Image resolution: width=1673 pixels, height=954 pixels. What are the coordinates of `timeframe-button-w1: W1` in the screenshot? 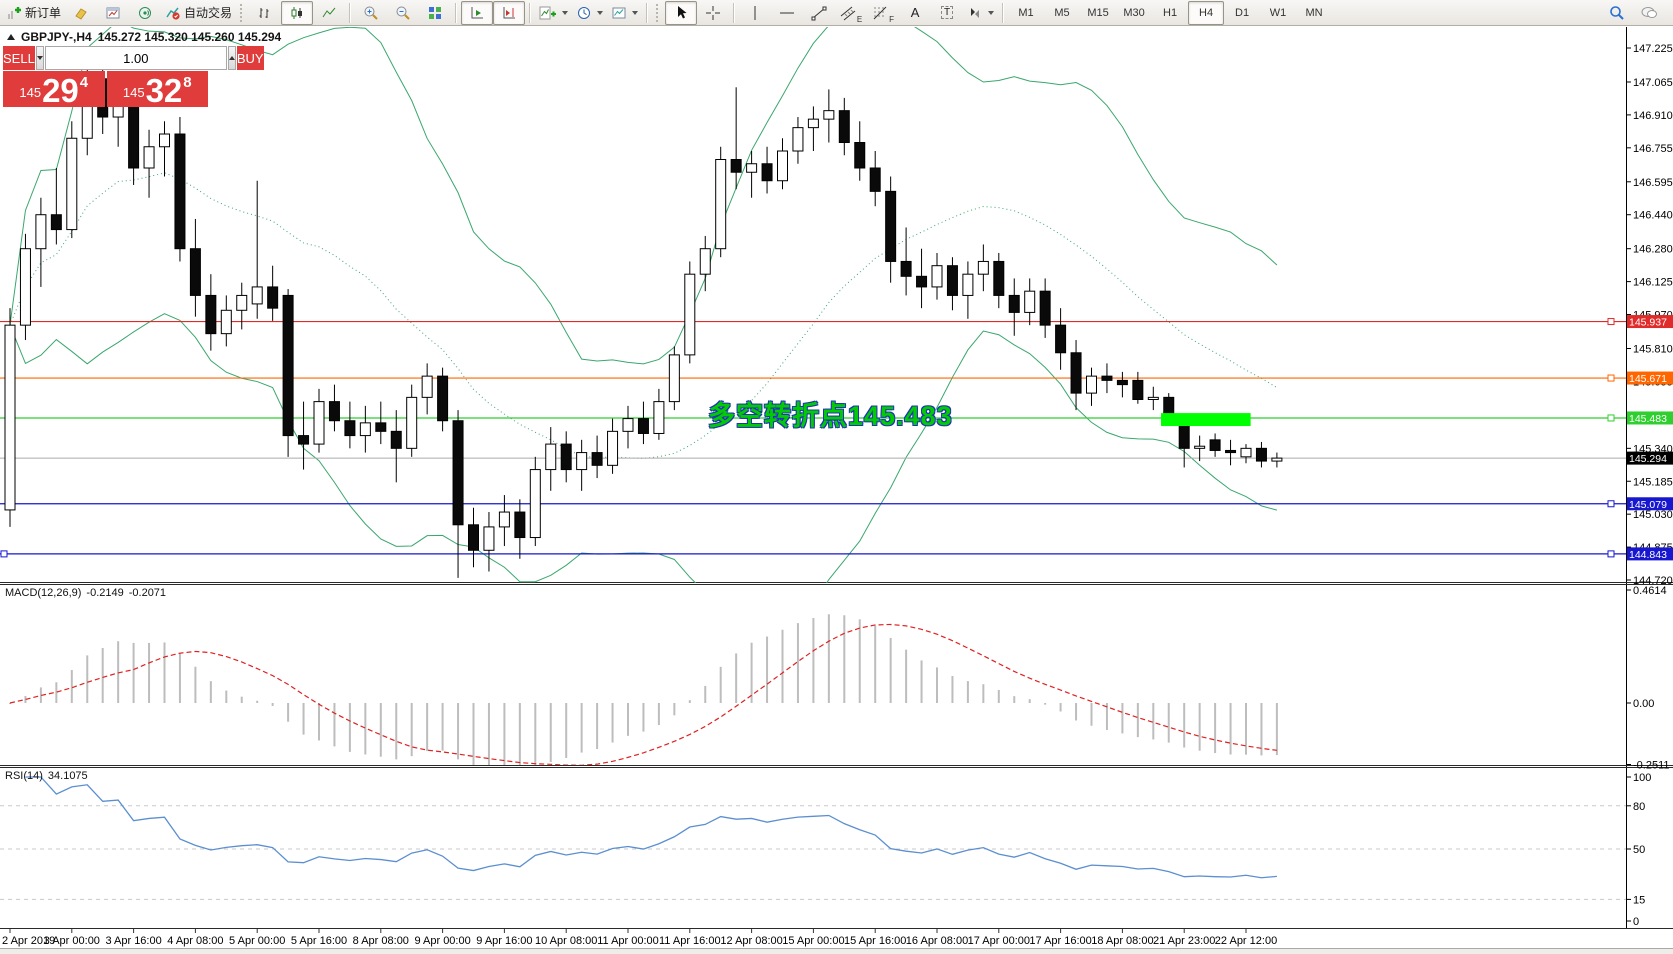 It's located at (1278, 12).